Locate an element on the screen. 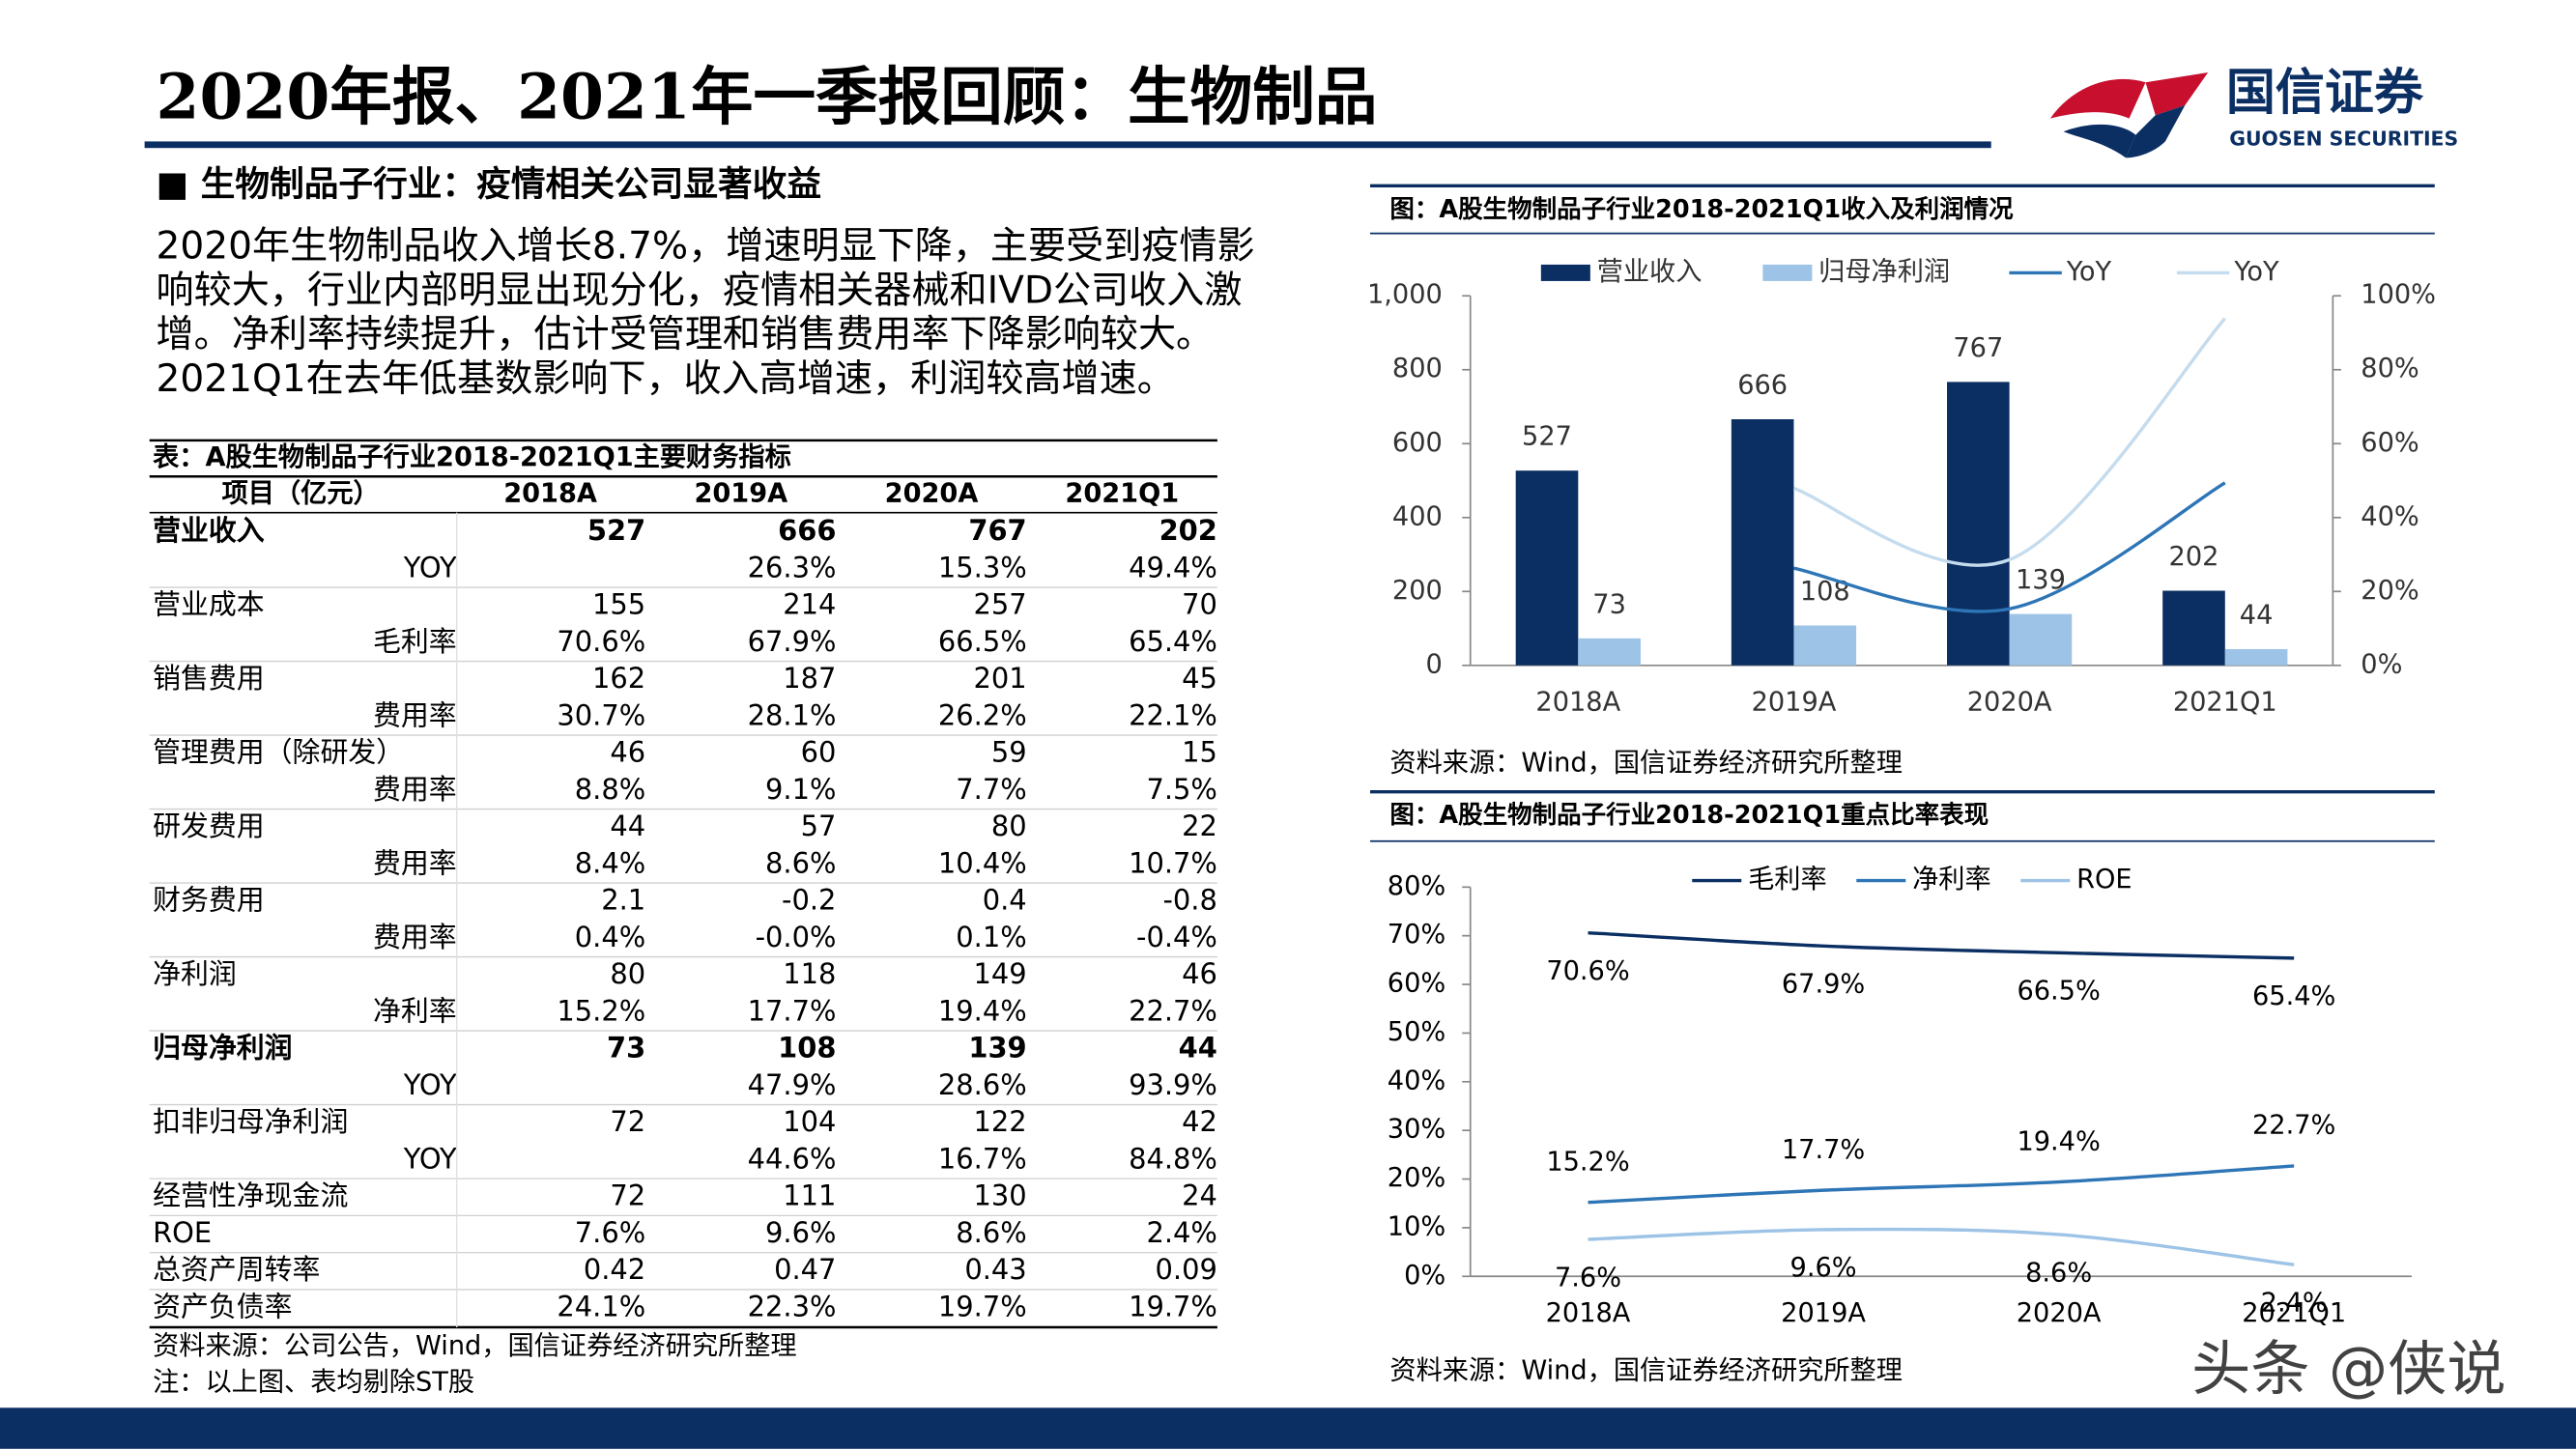 The width and height of the screenshot is (2576, 1449). table-cell: 15.2% is located at coordinates (601, 1011).